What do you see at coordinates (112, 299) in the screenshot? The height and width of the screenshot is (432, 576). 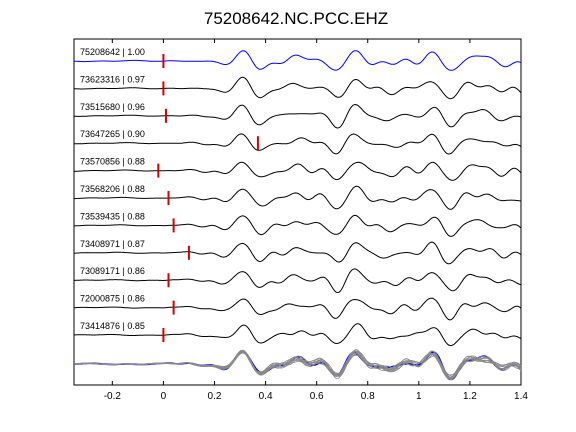 I see `trace-label: 72000875 | 0.86` at bounding box center [112, 299].